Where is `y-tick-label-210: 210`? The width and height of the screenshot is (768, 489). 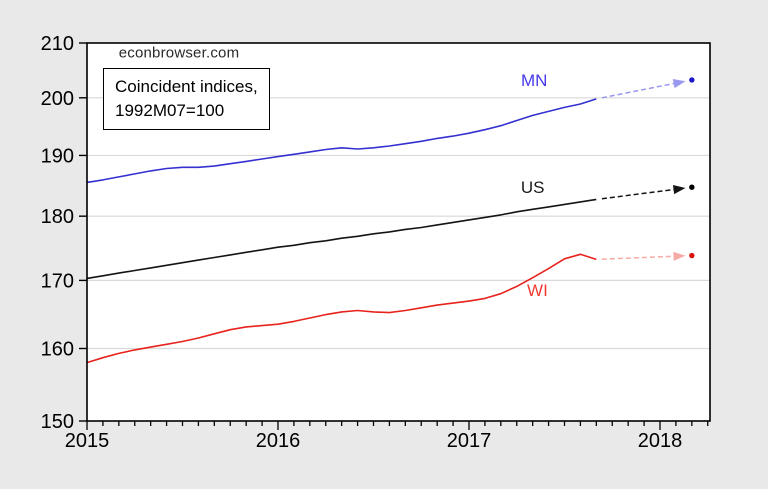
y-tick-label-210: 210 is located at coordinates (57, 44).